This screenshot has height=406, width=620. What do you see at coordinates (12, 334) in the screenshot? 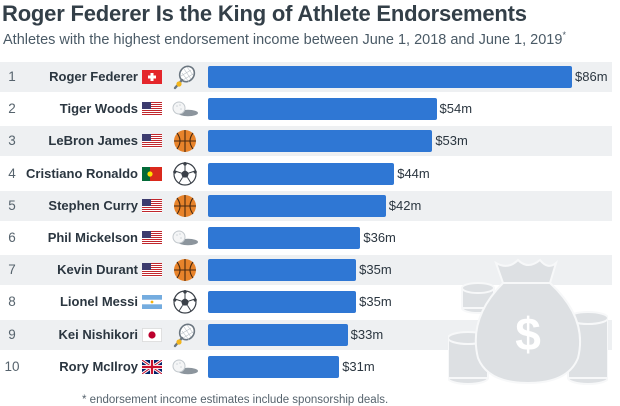
I see `rank-label: 9` at bounding box center [12, 334].